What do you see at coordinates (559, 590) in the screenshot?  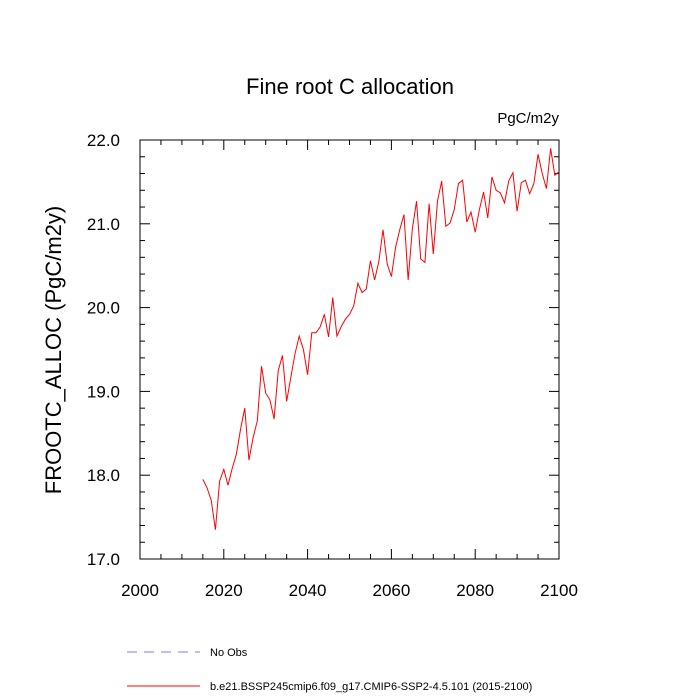 I see `x-tick-label: 2100` at bounding box center [559, 590].